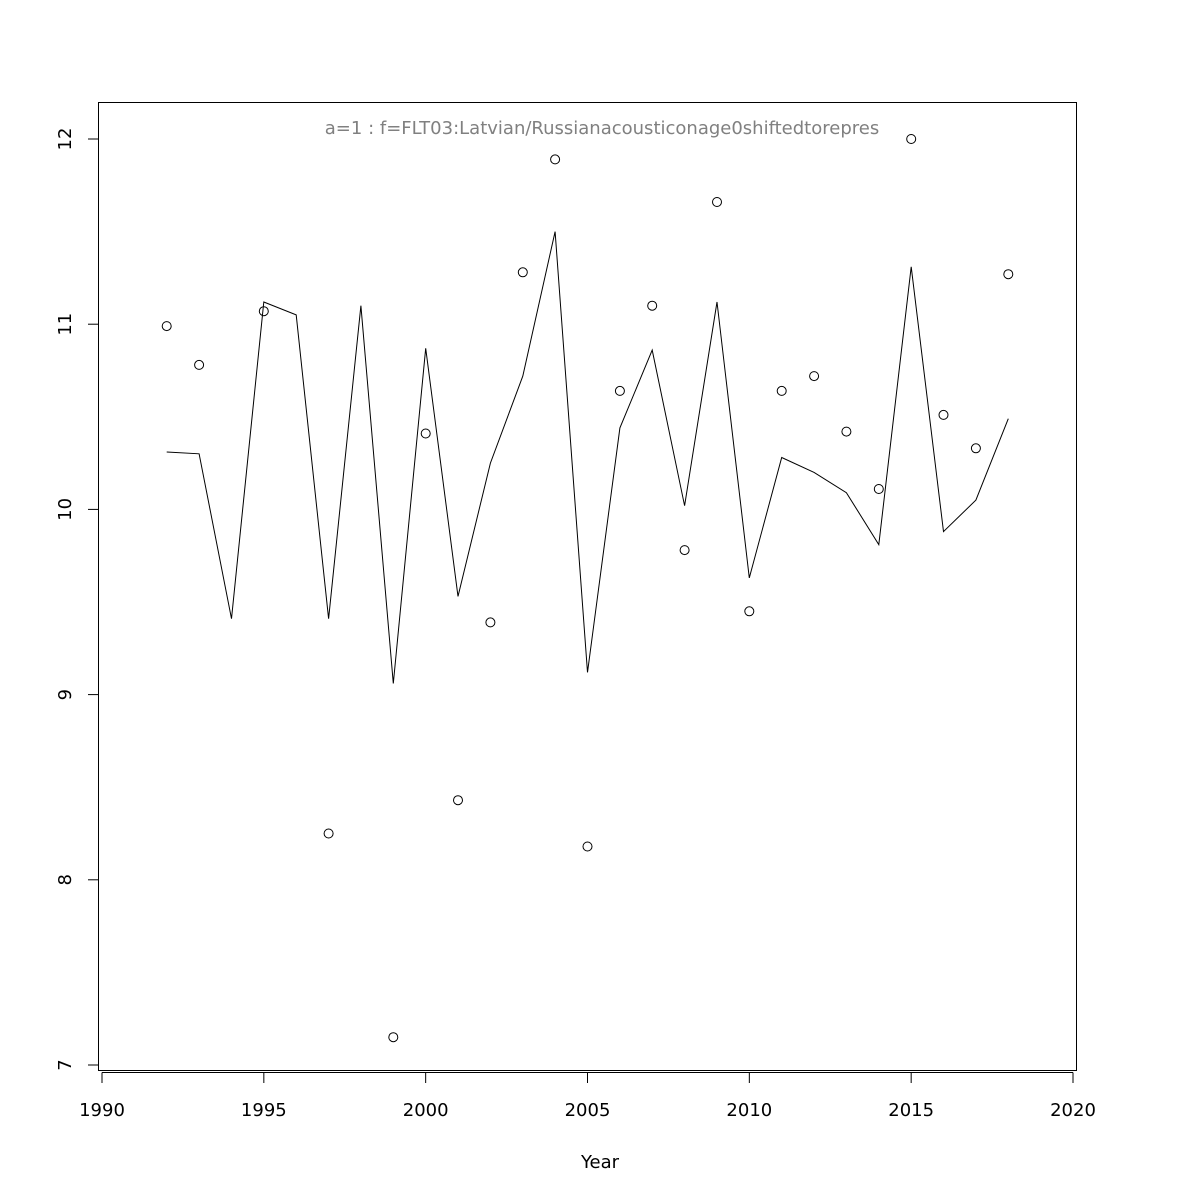  What do you see at coordinates (264, 1110) in the screenshot?
I see `x-tick-label: 1995` at bounding box center [264, 1110].